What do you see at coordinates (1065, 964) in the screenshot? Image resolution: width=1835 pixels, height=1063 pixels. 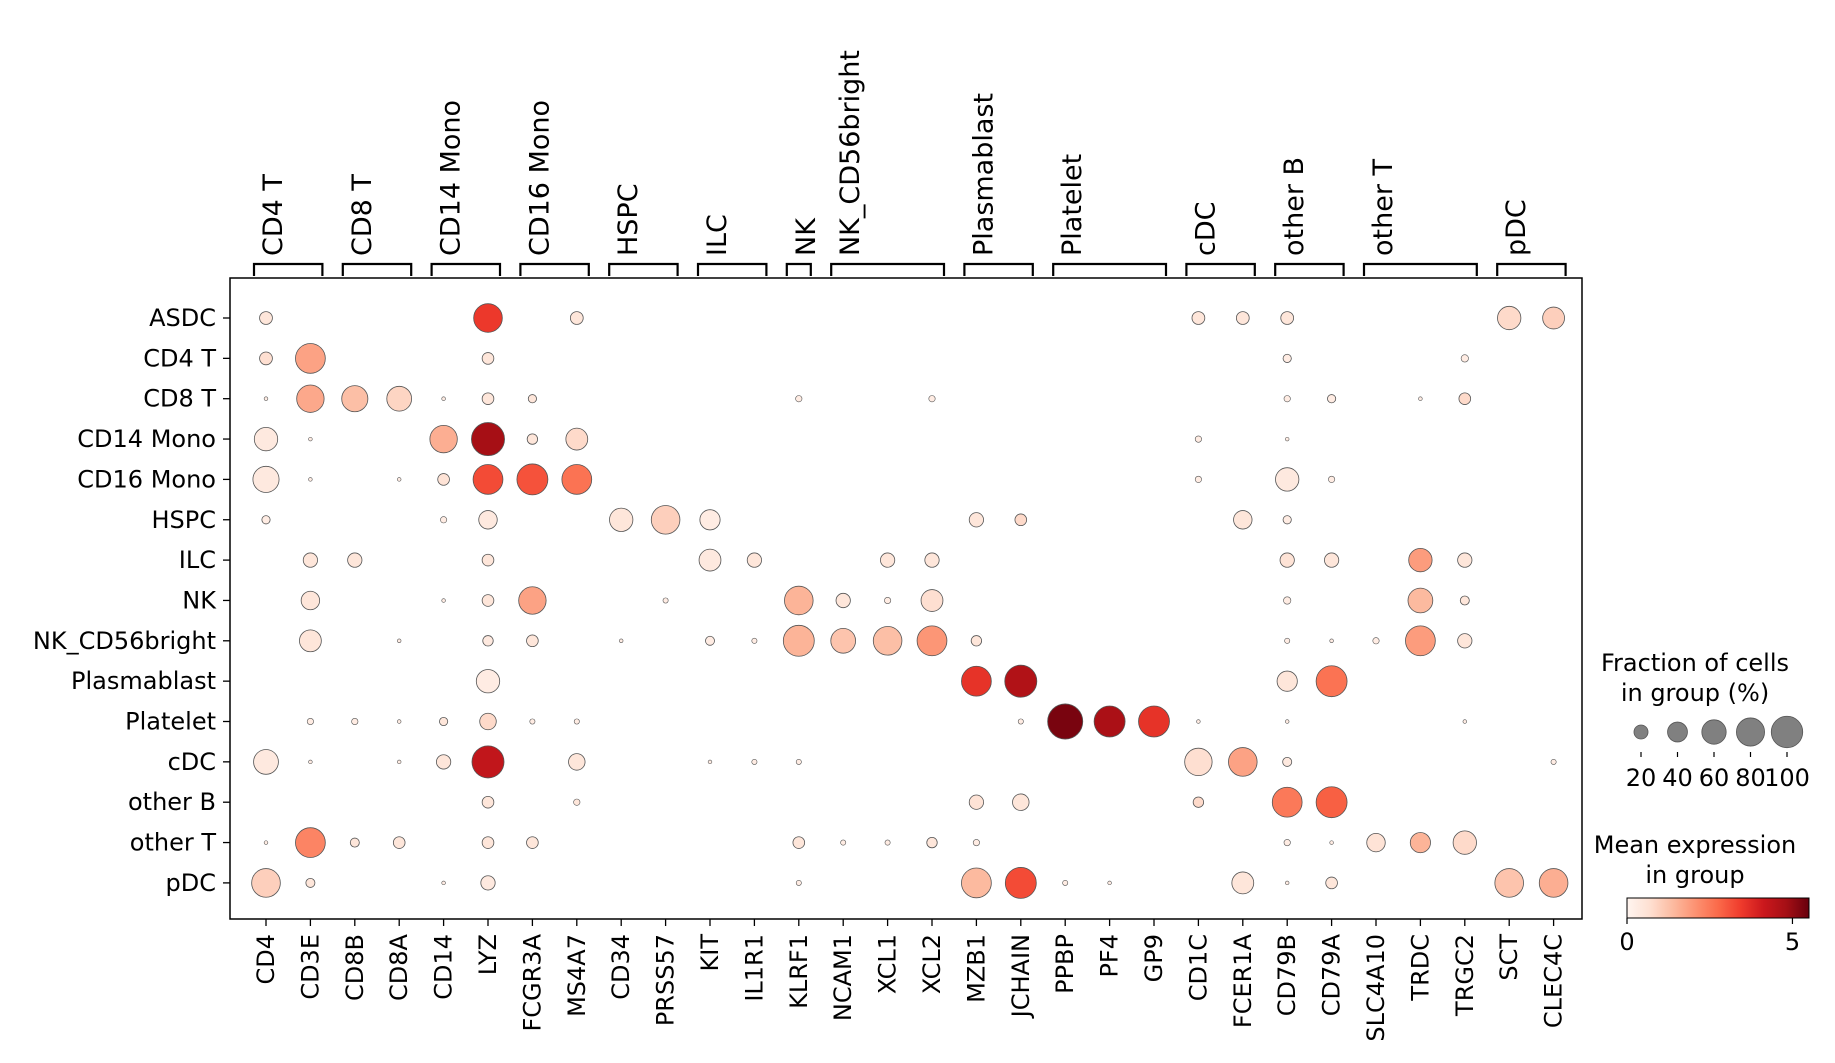 I see `gene-label: PPBP` at bounding box center [1065, 964].